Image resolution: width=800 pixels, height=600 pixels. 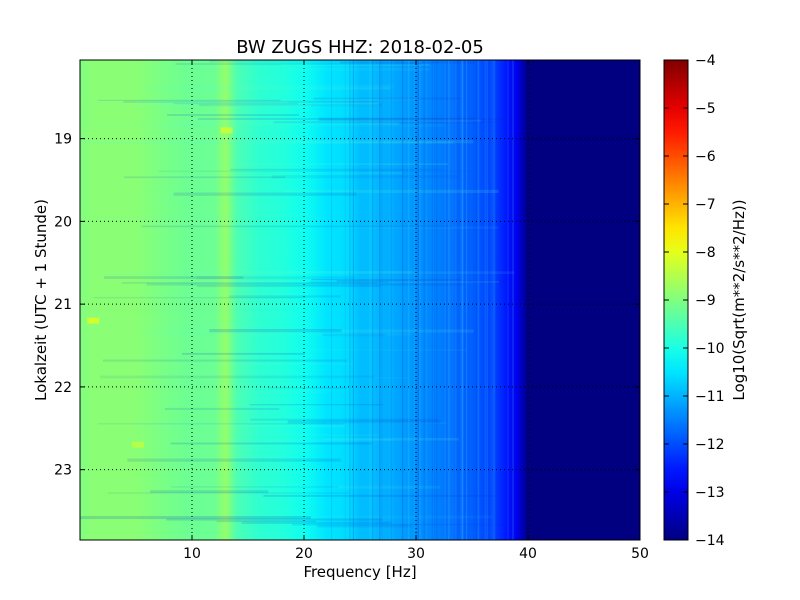 What do you see at coordinates (41, 300) in the screenshot?
I see `y-axis-label: Lokalzeit (UTC + 1 Stunde)` at bounding box center [41, 300].